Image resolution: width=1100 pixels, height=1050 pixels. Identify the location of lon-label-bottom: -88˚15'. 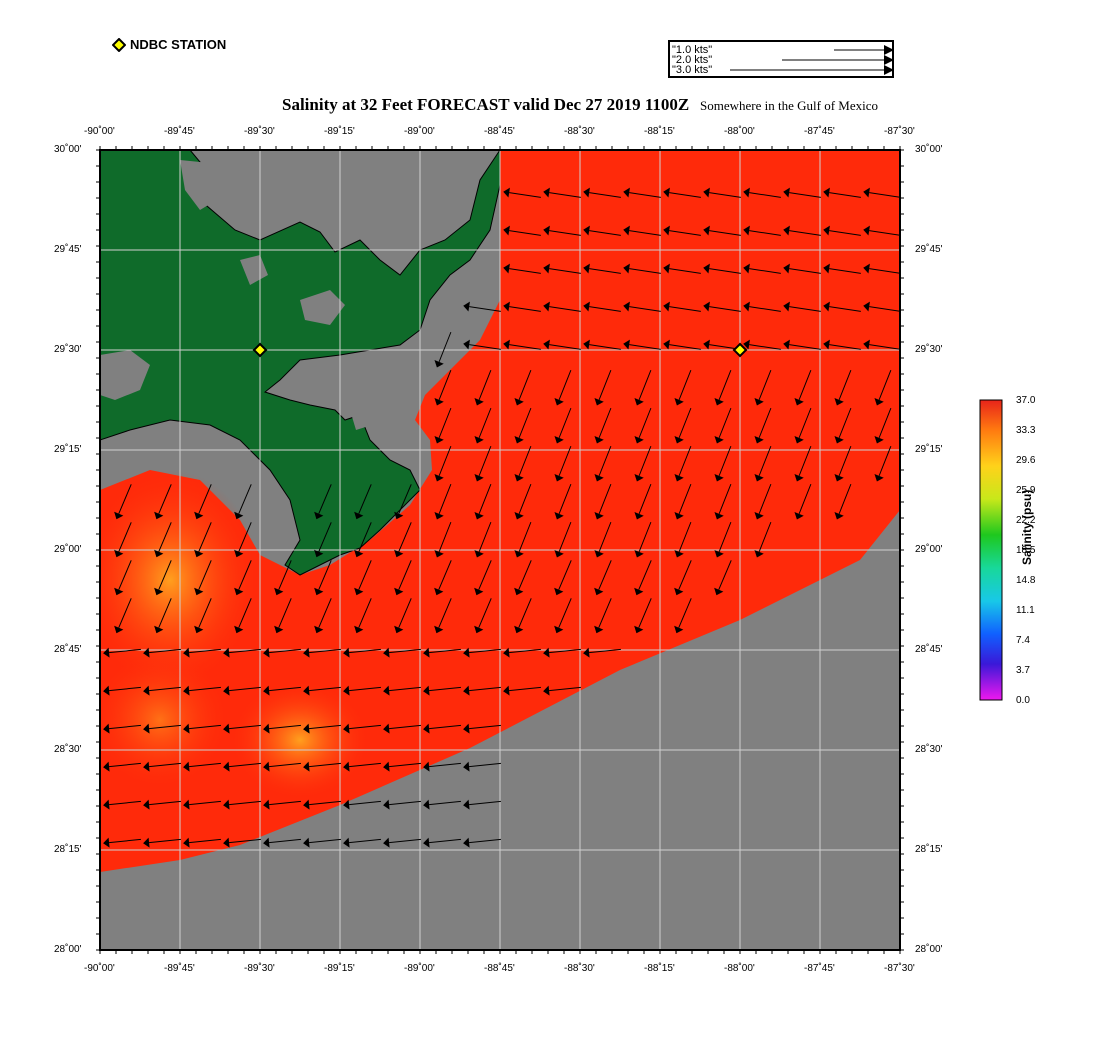
(659, 968).